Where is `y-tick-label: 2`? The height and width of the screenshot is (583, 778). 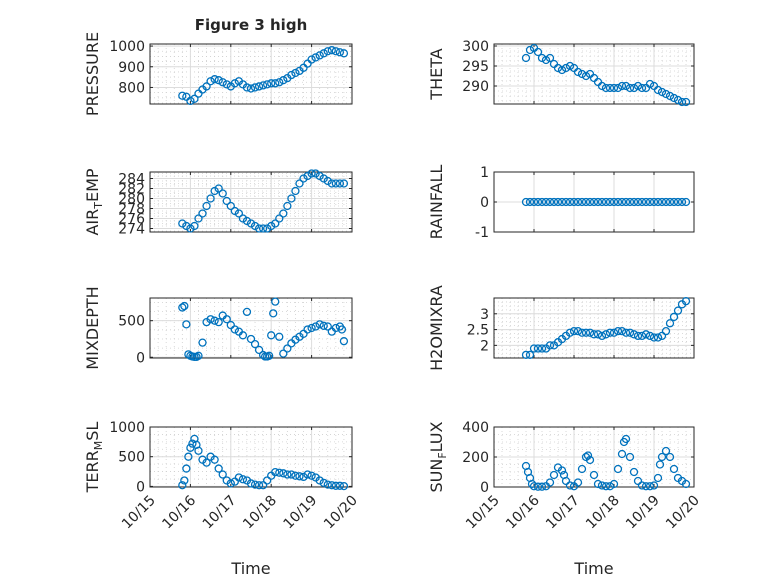
y-tick-label: 2 is located at coordinates (484, 346).